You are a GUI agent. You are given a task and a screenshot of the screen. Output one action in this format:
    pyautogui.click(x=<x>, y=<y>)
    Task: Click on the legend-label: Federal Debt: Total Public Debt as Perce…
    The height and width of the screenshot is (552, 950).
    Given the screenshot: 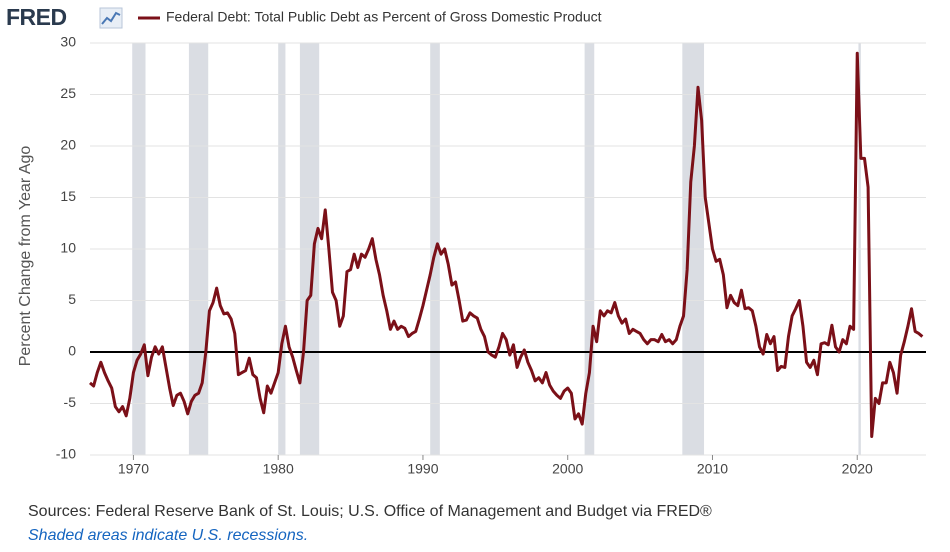 What is the action you would take?
    pyautogui.click(x=384, y=17)
    